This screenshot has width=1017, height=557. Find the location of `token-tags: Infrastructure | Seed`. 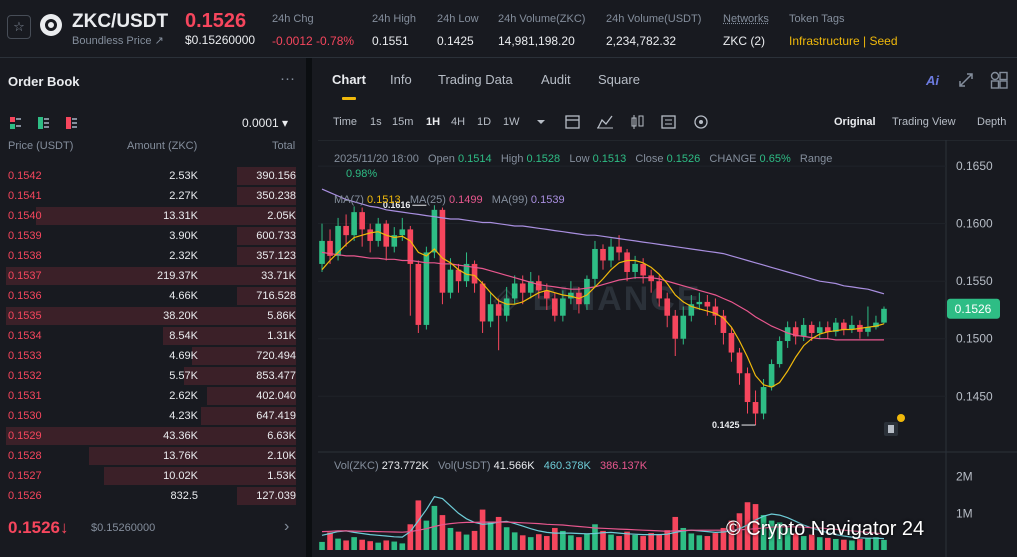

token-tags: Infrastructure | Seed is located at coordinates (843, 41).